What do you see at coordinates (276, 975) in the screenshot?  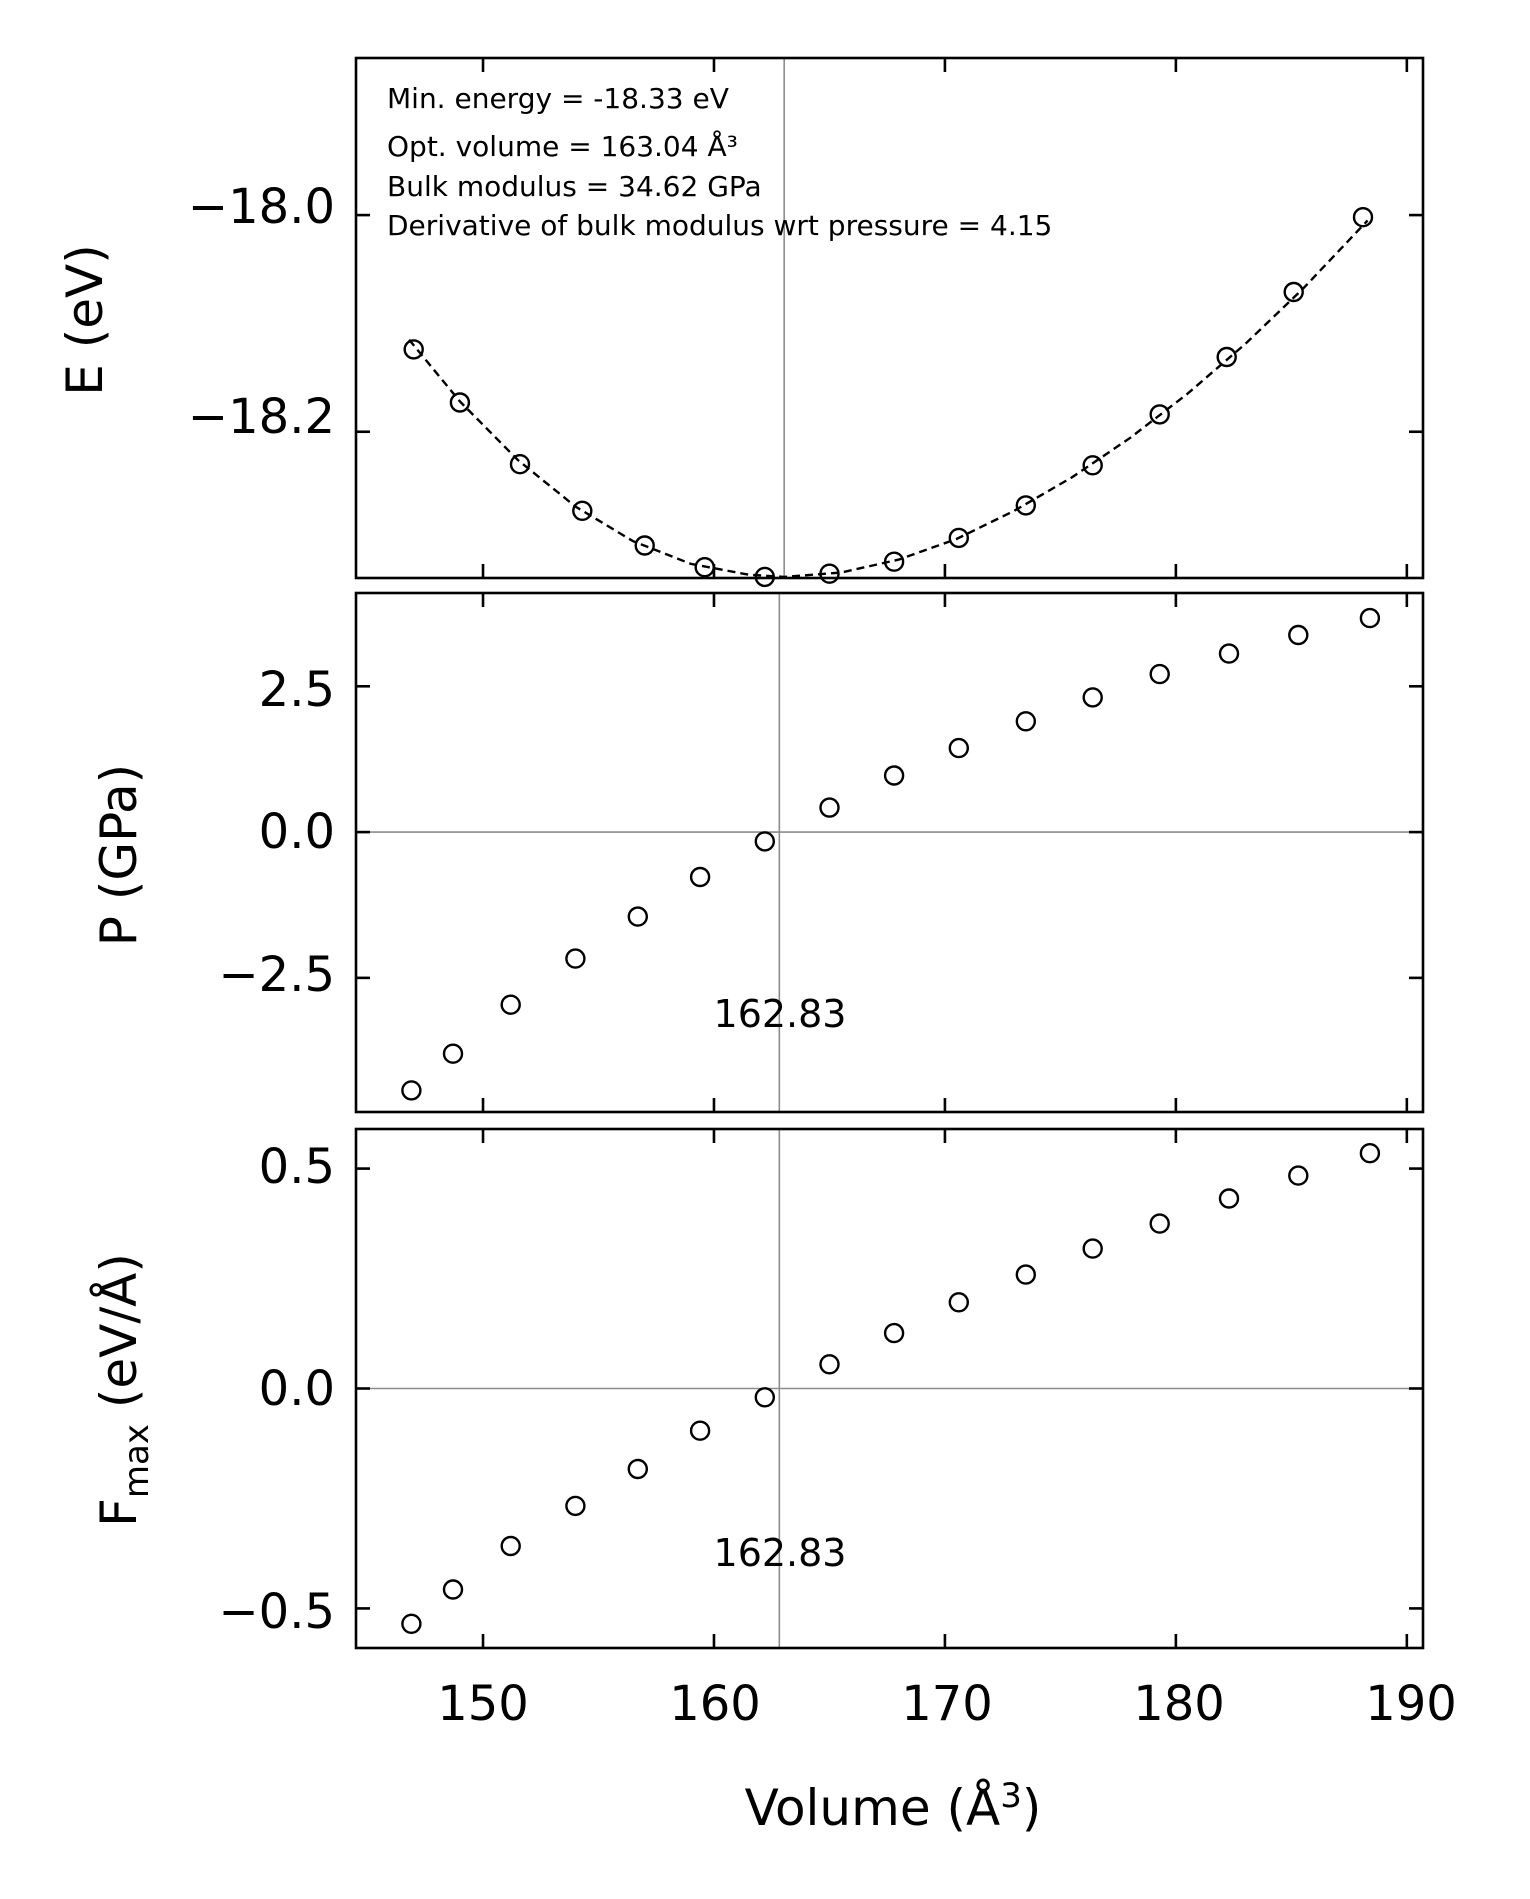 I see `pressure-ytick-label: −2.5` at bounding box center [276, 975].